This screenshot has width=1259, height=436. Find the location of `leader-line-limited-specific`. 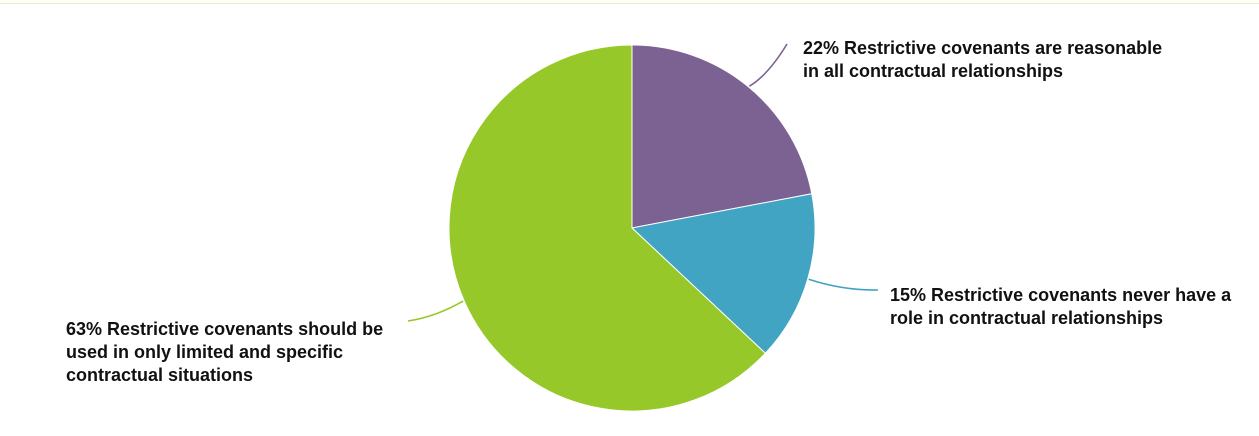

leader-line-limited-specific is located at coordinates (435, 311).